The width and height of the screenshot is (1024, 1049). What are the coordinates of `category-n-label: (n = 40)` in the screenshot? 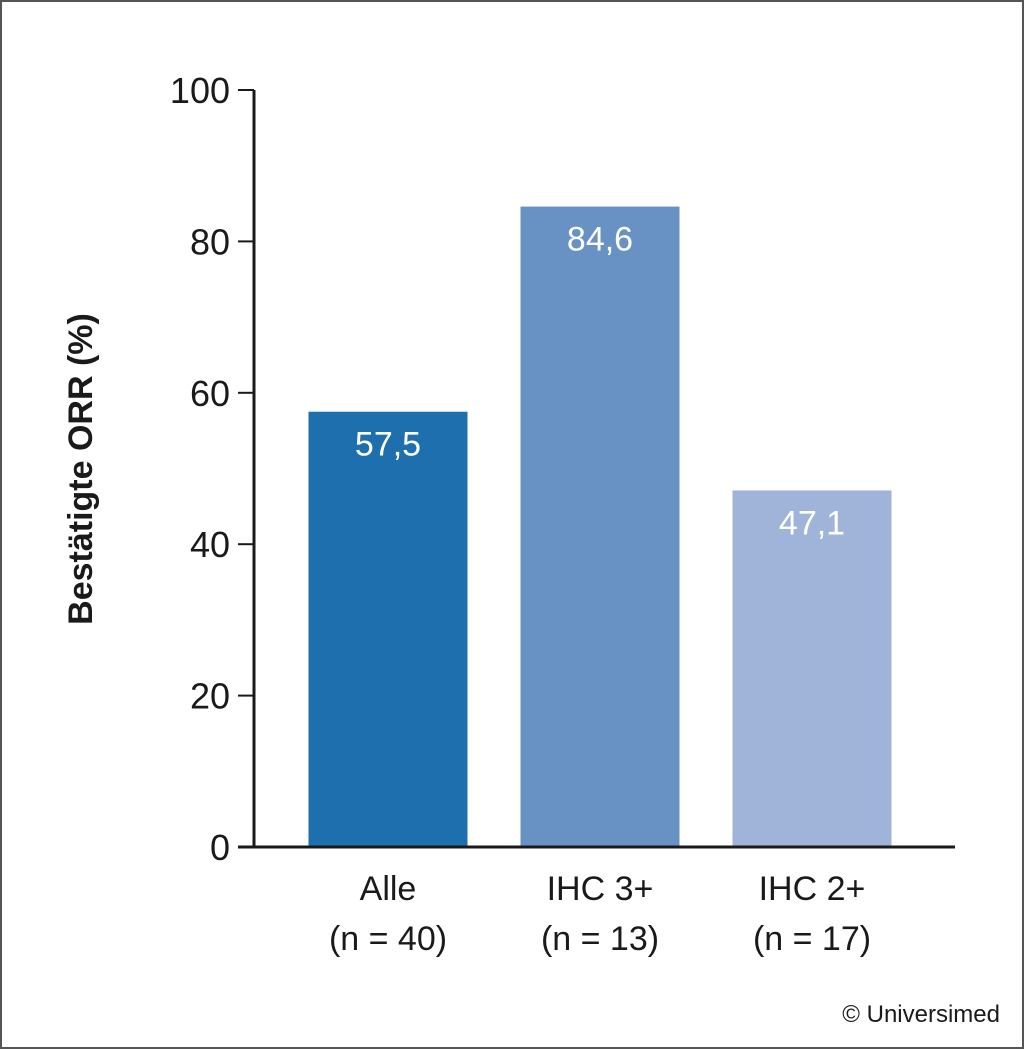 It's located at (388, 939).